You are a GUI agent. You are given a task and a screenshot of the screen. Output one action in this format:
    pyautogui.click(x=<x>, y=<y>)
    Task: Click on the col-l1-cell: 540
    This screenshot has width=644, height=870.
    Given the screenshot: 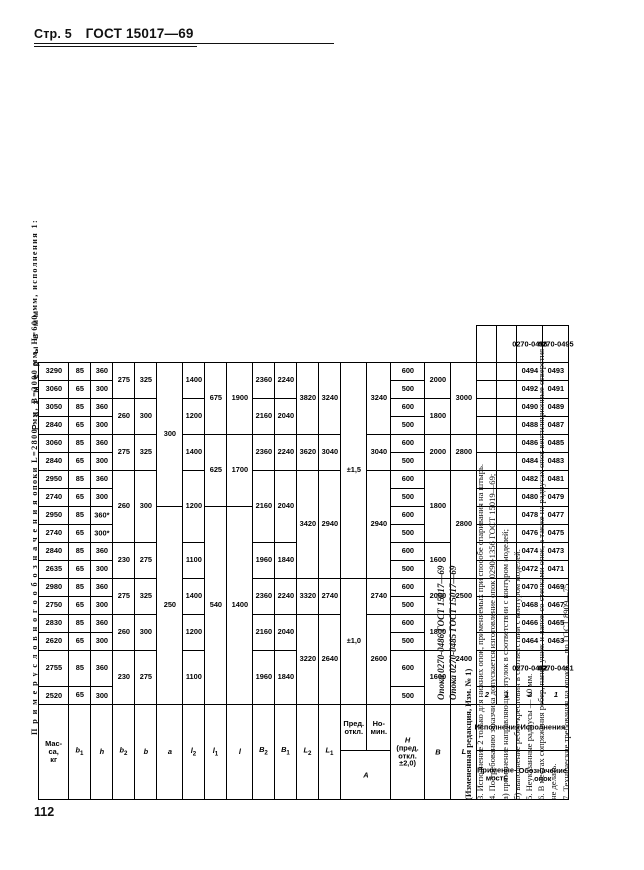 What is the action you would take?
    pyautogui.click(x=215, y=605)
    